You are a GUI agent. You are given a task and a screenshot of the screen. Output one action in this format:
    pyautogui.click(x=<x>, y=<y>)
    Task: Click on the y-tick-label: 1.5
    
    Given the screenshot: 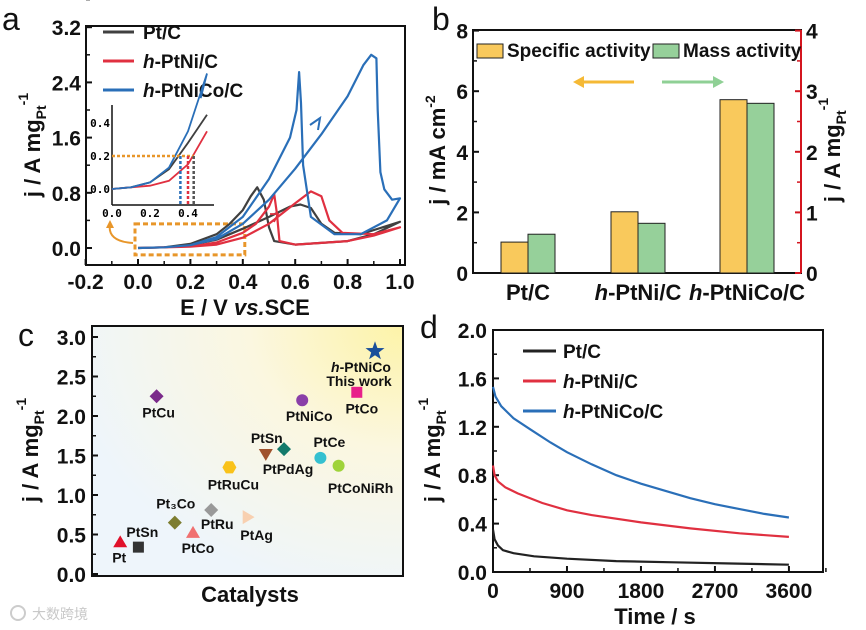 What is the action you would take?
    pyautogui.click(x=72, y=457)
    